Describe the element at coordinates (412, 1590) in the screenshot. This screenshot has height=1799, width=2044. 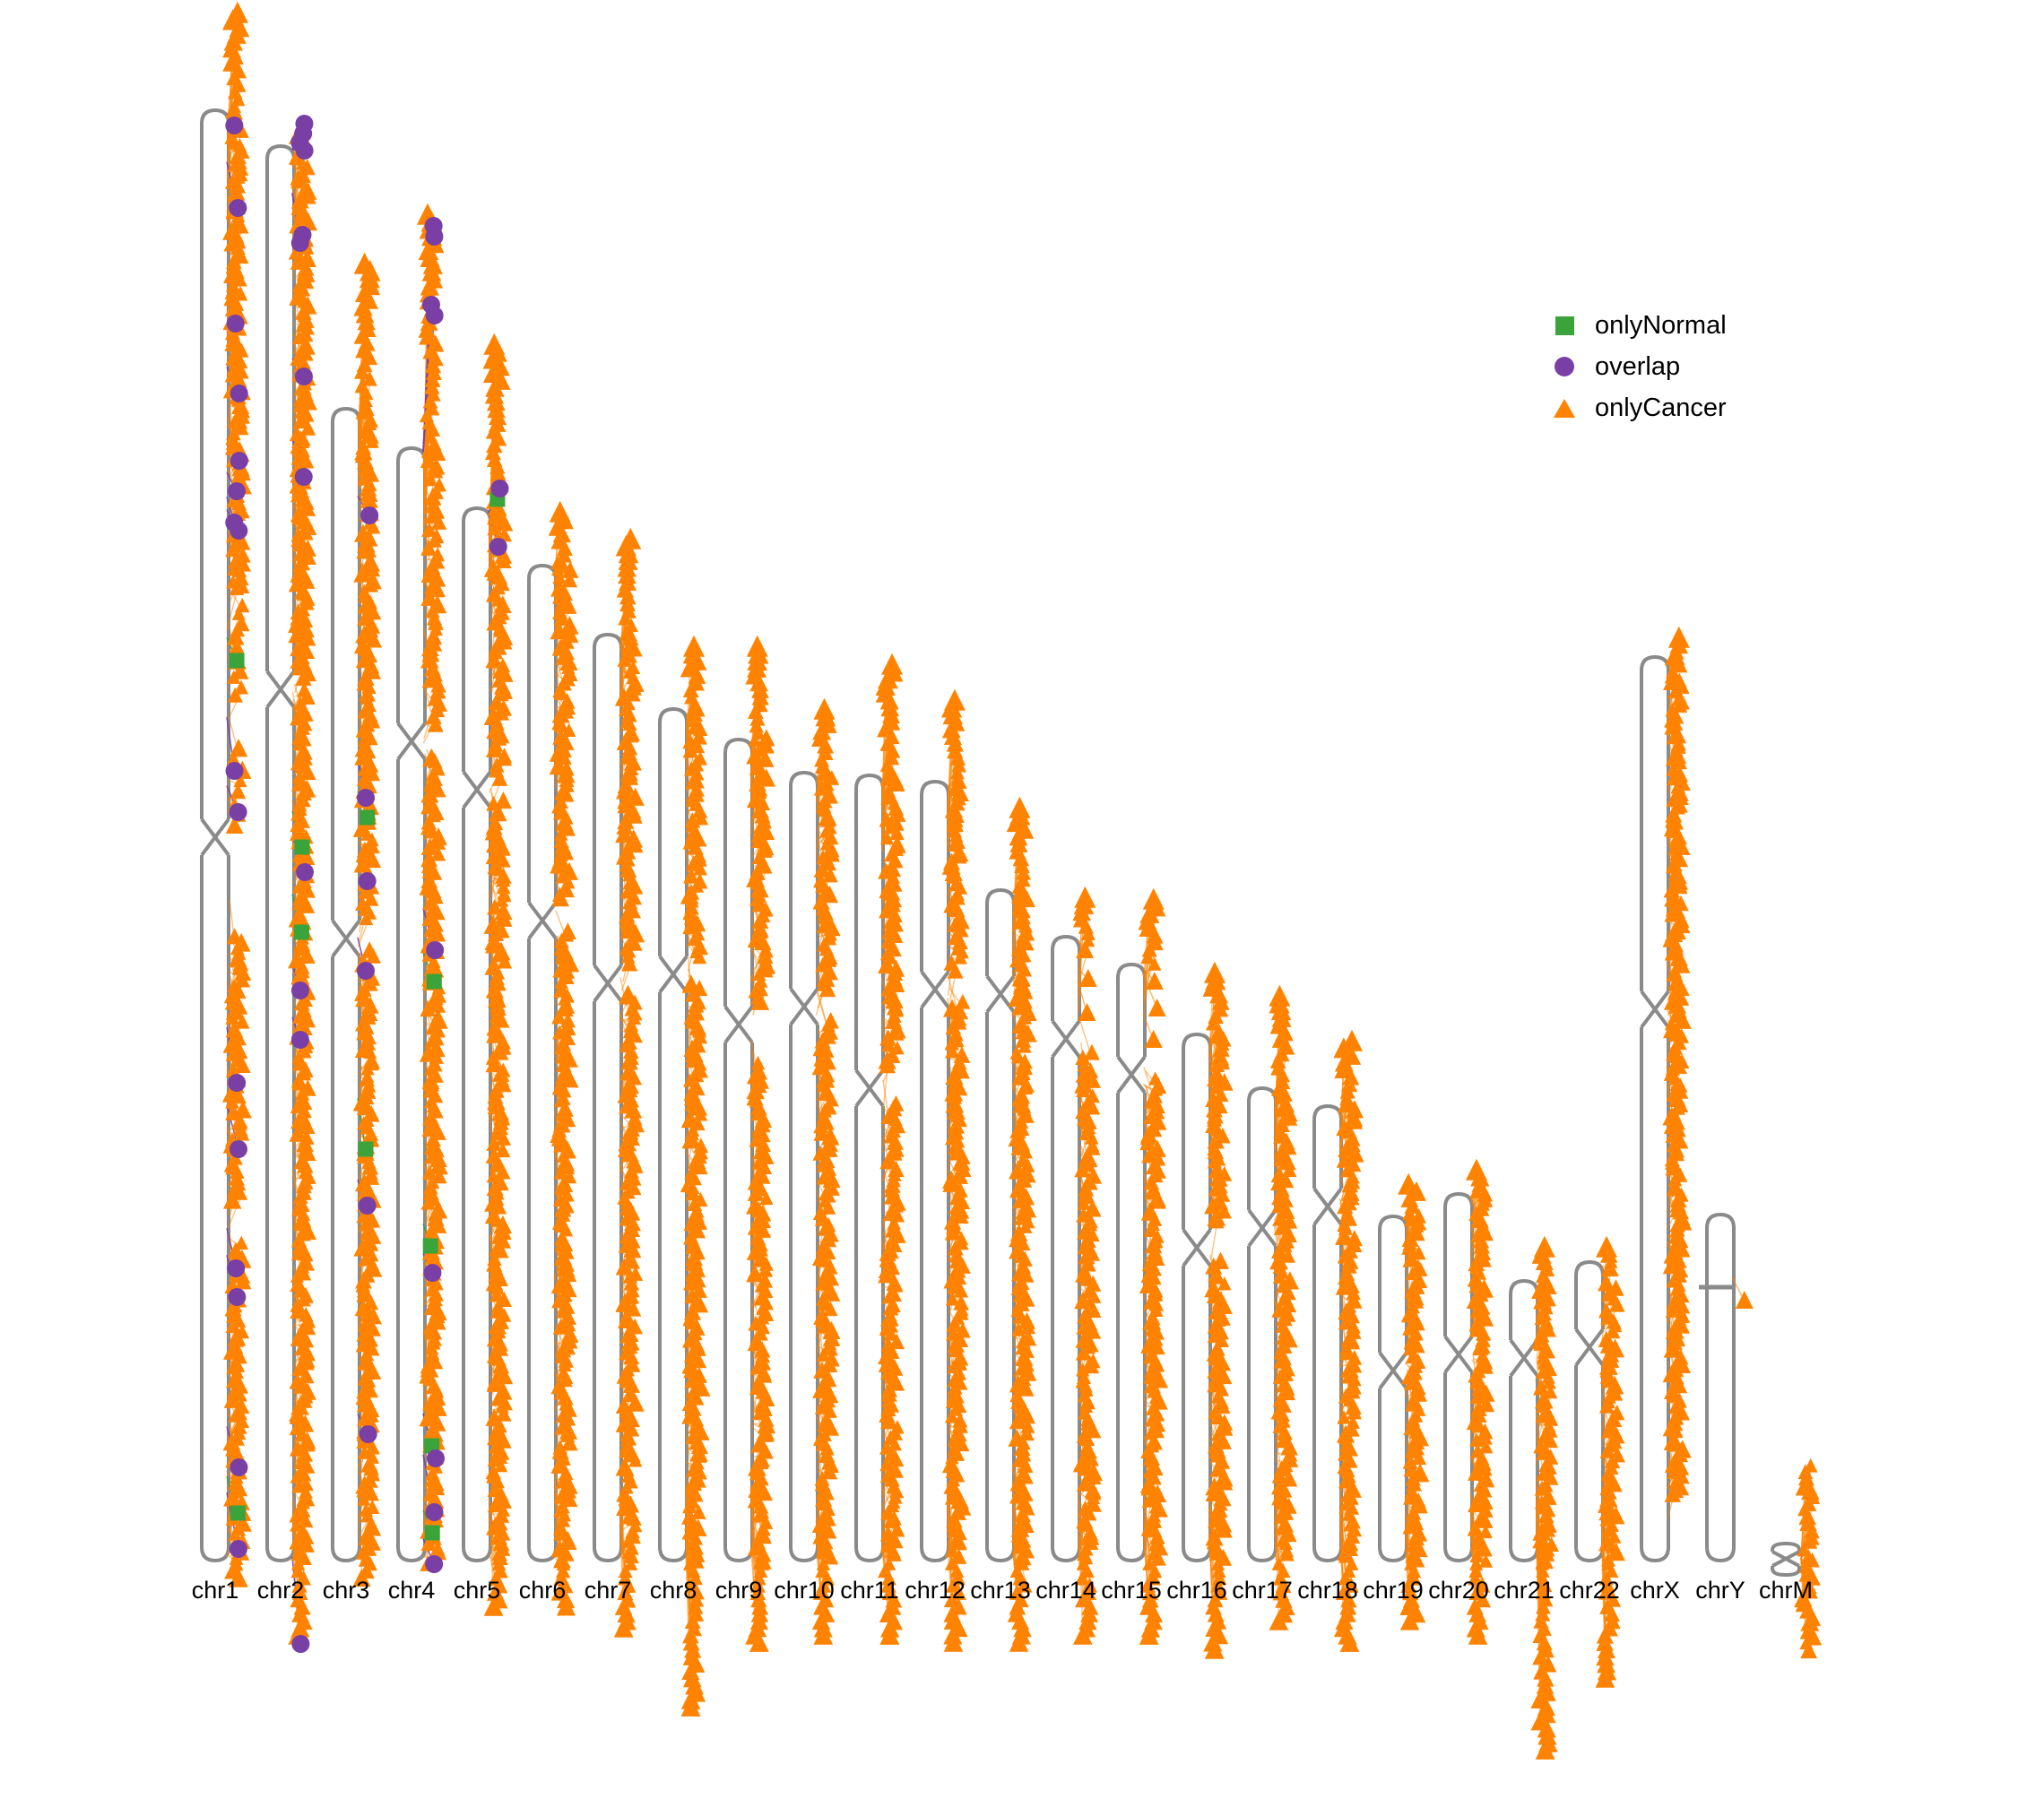
I see `chromosome-label-chr4: chr4` at that location.